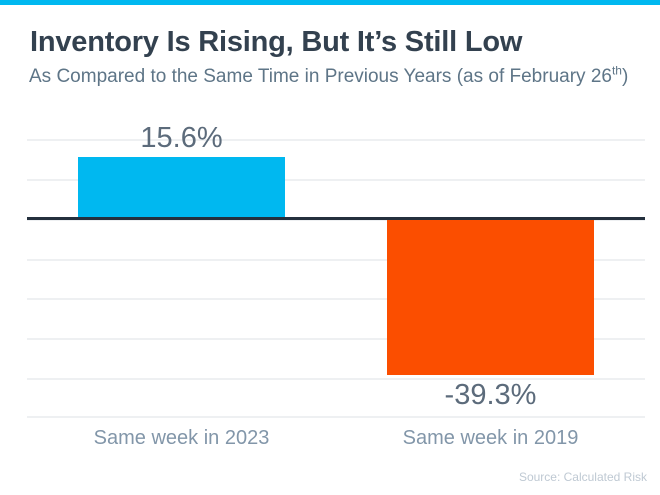 Image resolution: width=660 pixels, height=495 pixels. I want to click on zero-axis-line, so click(336, 219).